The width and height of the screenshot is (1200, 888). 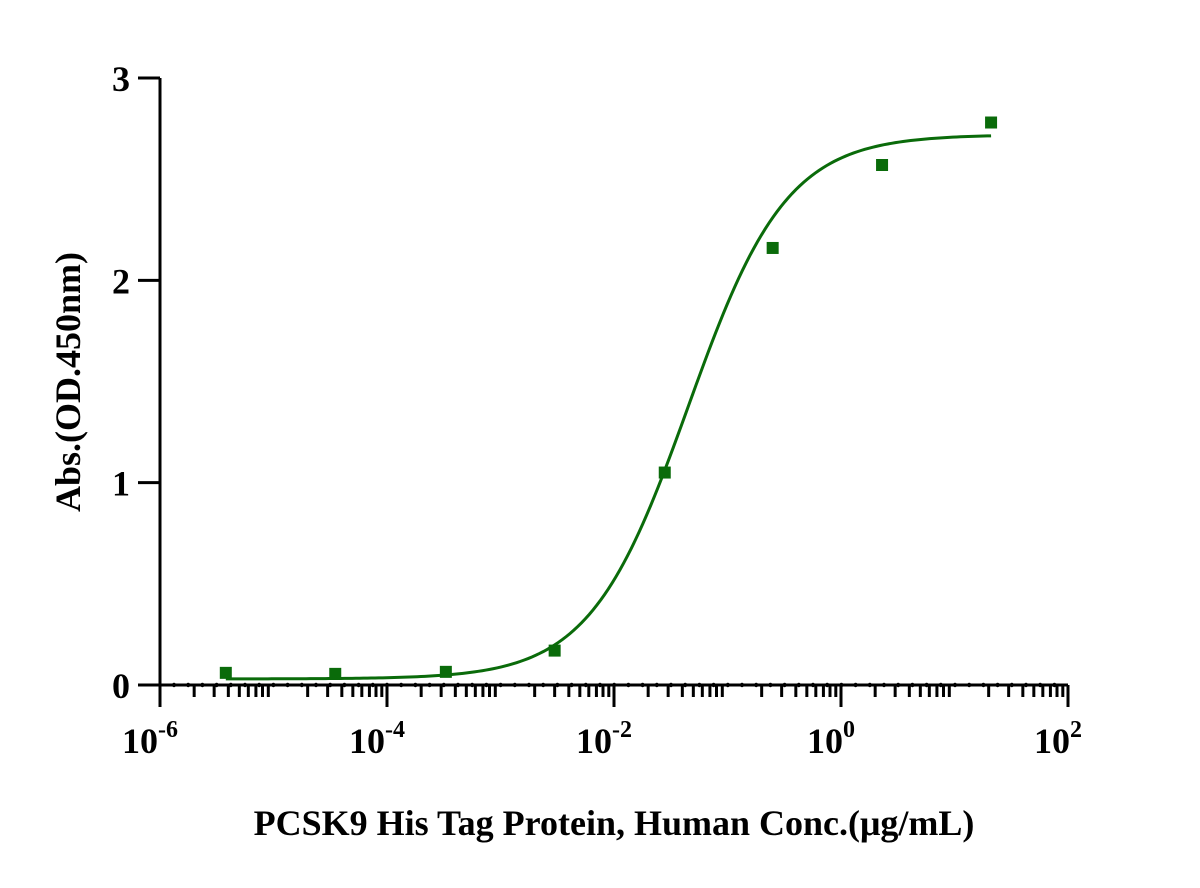 I want to click on y-tick-label: 3, so click(x=121, y=79).